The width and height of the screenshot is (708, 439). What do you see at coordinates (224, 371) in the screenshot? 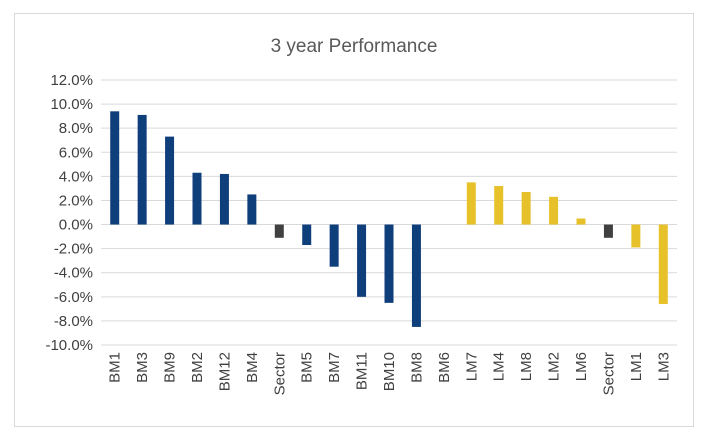
I see `x-tick-label: BM12` at bounding box center [224, 371].